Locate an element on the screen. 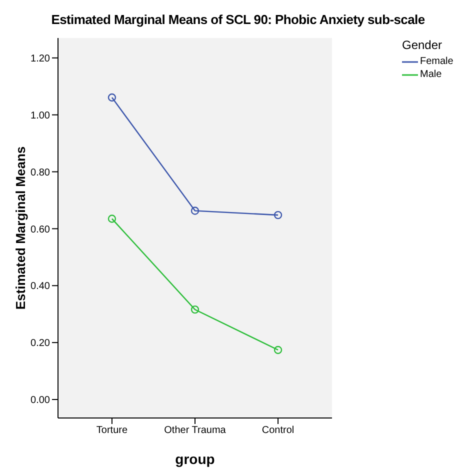  chart-title: Estimated Marginal Means of SCL 90: Phobic Anxiety sub-scale is located at coordinates (238, 20).